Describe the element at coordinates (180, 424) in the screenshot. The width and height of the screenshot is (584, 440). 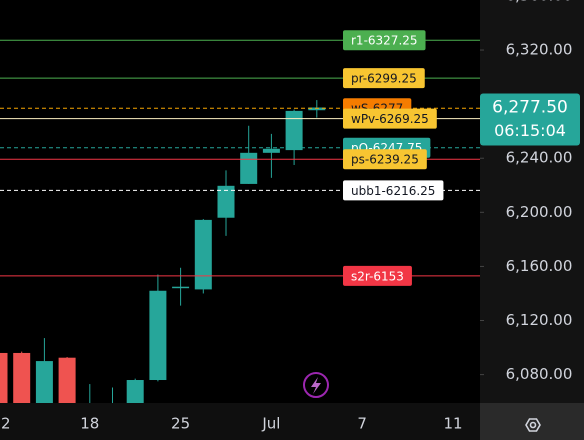
I see `x-tick-label: 25` at that location.